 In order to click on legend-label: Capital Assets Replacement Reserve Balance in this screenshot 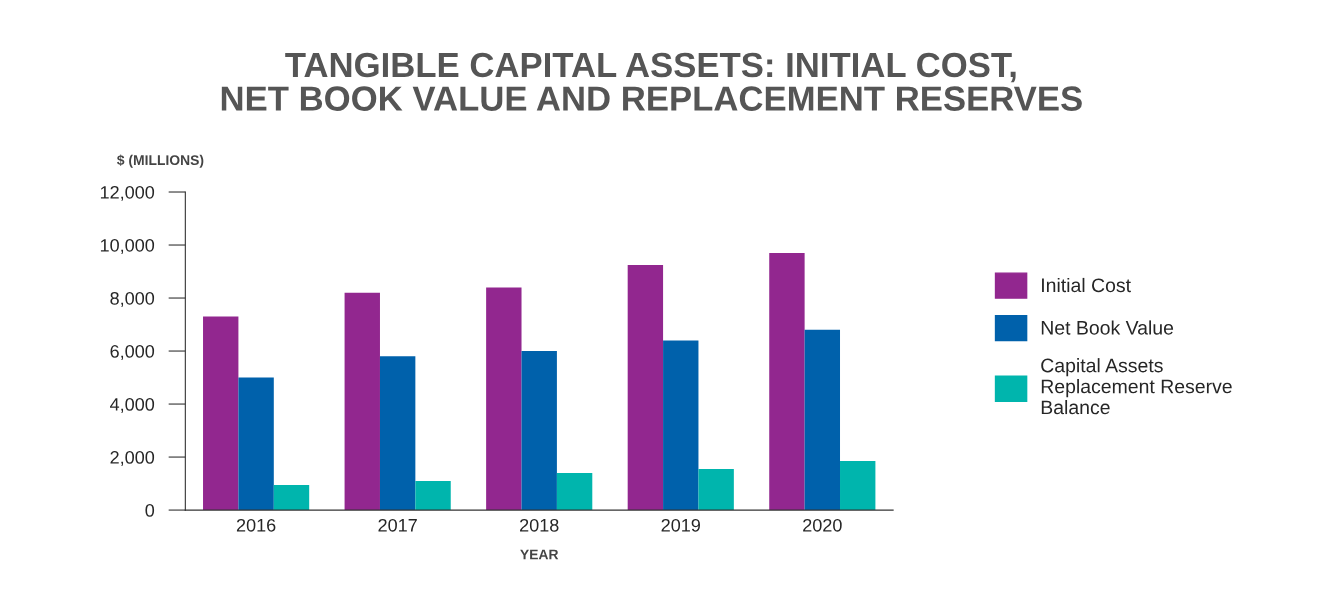, I will do `click(1136, 386)`.